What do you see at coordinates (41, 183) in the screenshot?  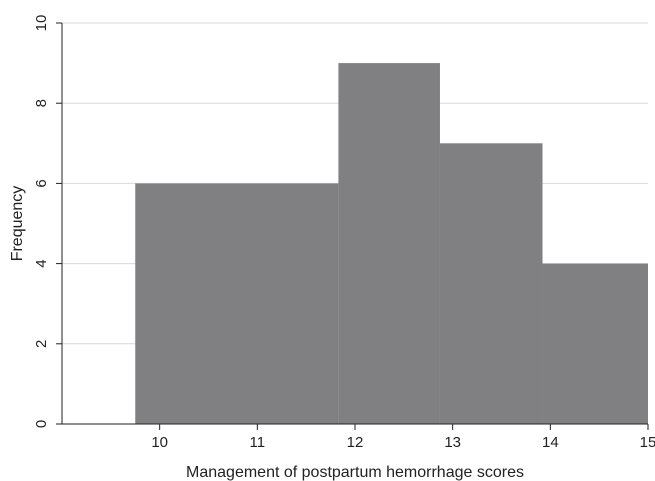 I see `y-tick-label-3: 6` at bounding box center [41, 183].